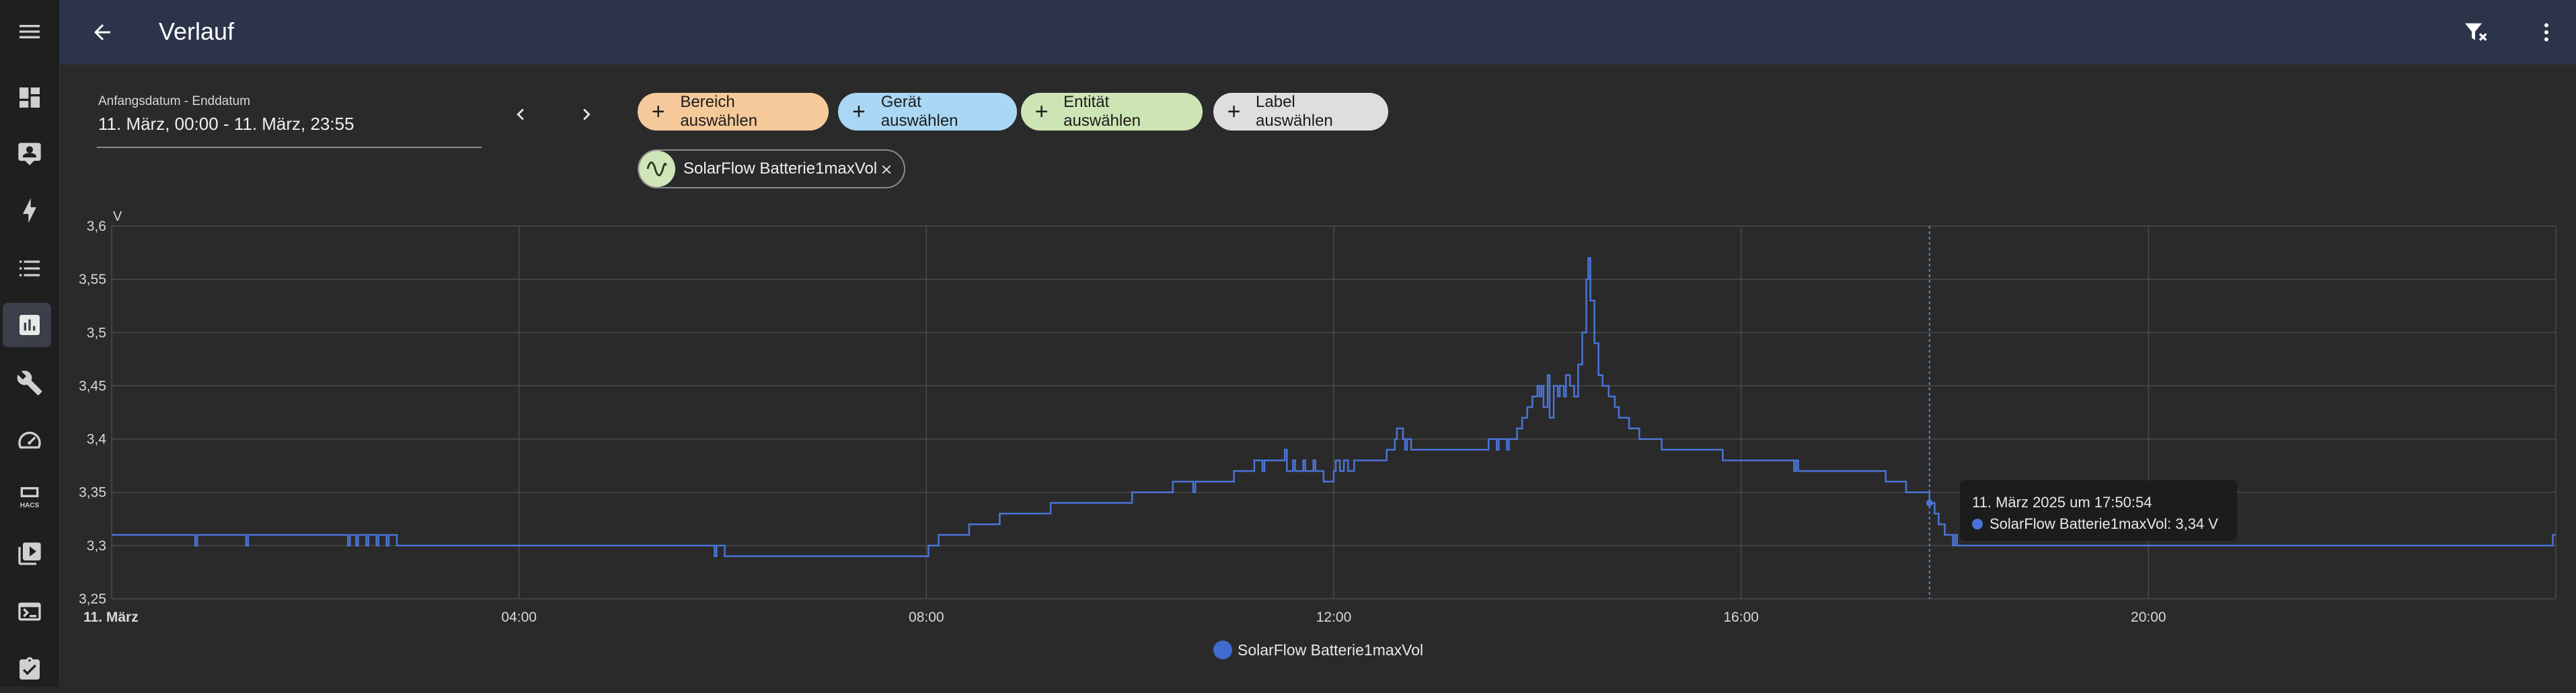  What do you see at coordinates (1222, 650) in the screenshot?
I see `legend-color-dot` at bounding box center [1222, 650].